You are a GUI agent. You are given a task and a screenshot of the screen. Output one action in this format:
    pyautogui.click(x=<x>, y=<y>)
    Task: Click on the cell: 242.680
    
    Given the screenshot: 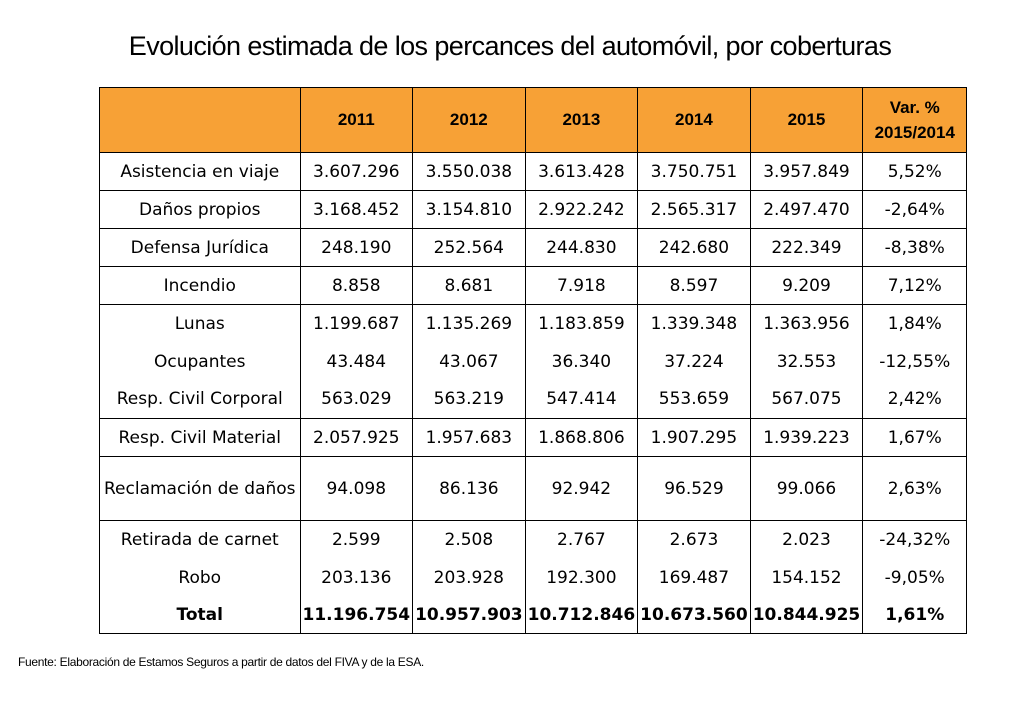 What is the action you would take?
    pyautogui.click(x=694, y=247)
    